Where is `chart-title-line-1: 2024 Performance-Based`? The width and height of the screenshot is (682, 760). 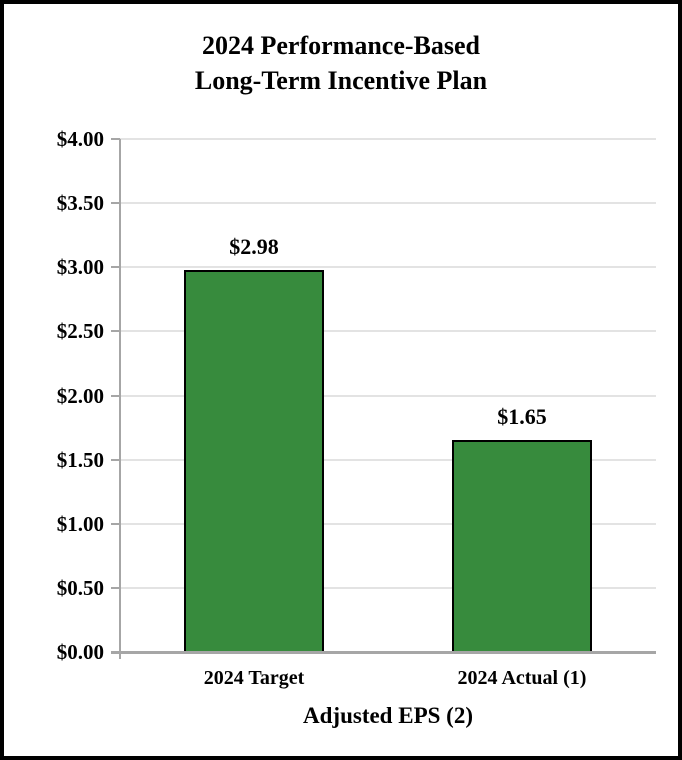 chart-title-line-1: 2024 Performance-Based is located at coordinates (341, 45).